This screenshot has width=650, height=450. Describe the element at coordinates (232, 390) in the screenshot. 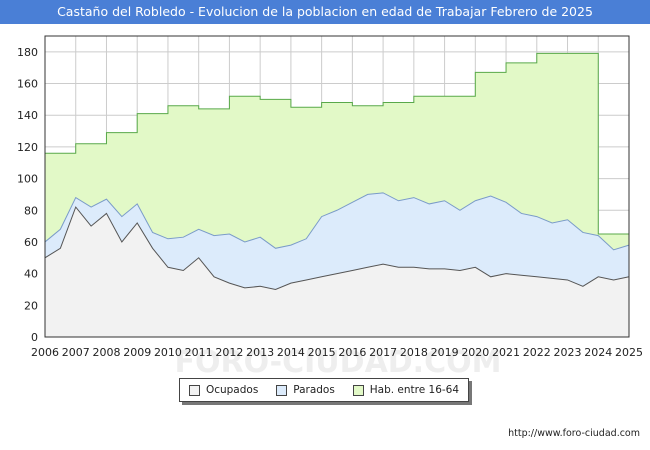

I see `legend-label-ocupados: Ocupados` at that location.